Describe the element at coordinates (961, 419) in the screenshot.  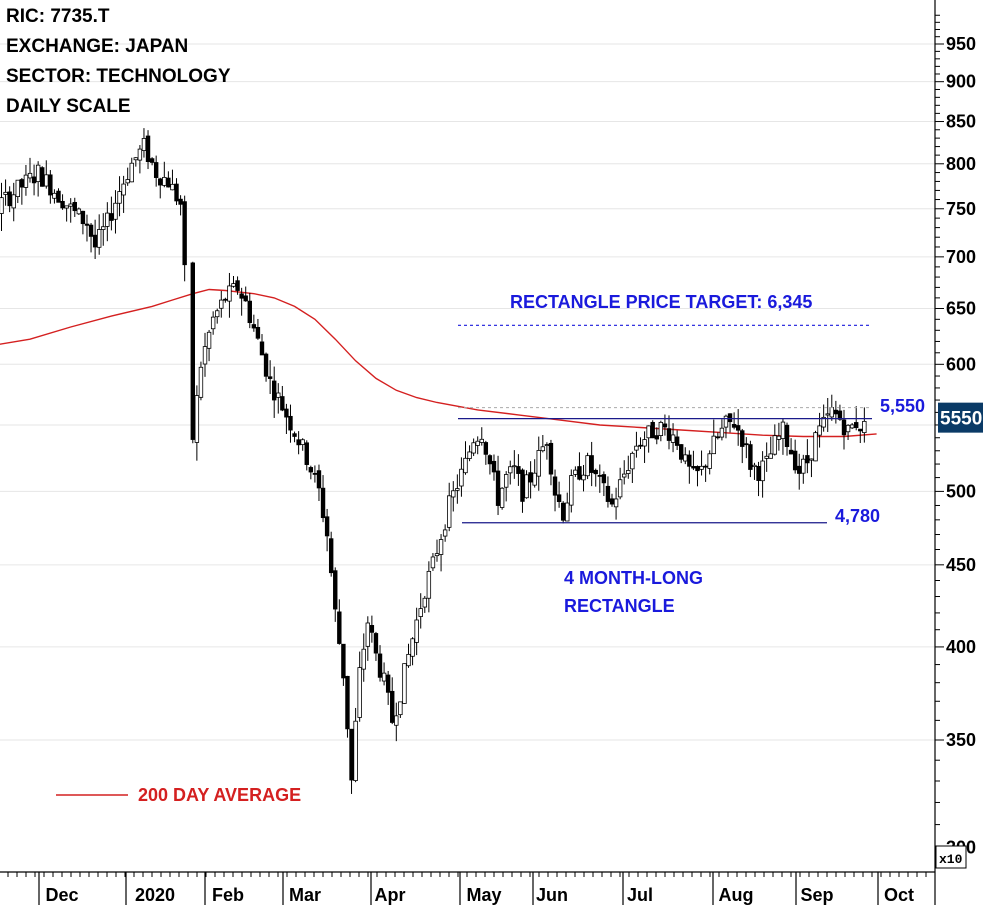
I see `last-price-label: 5550` at that location.